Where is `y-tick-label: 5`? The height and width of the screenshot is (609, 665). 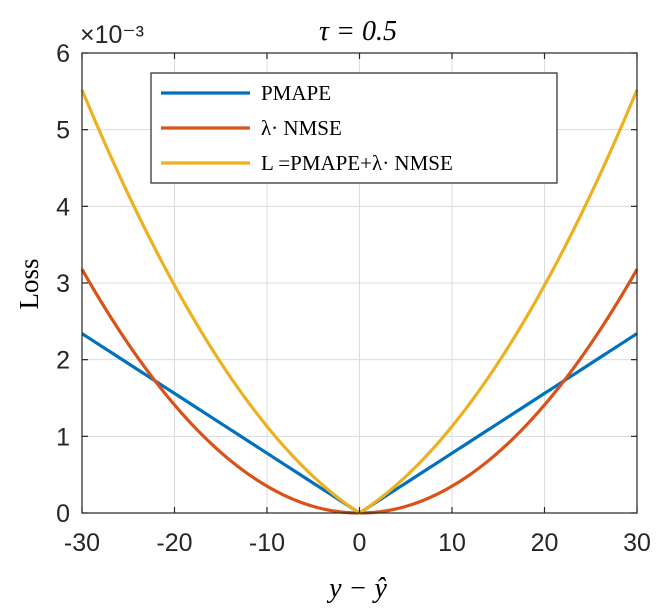 y-tick-label: 5 is located at coordinates (63, 131).